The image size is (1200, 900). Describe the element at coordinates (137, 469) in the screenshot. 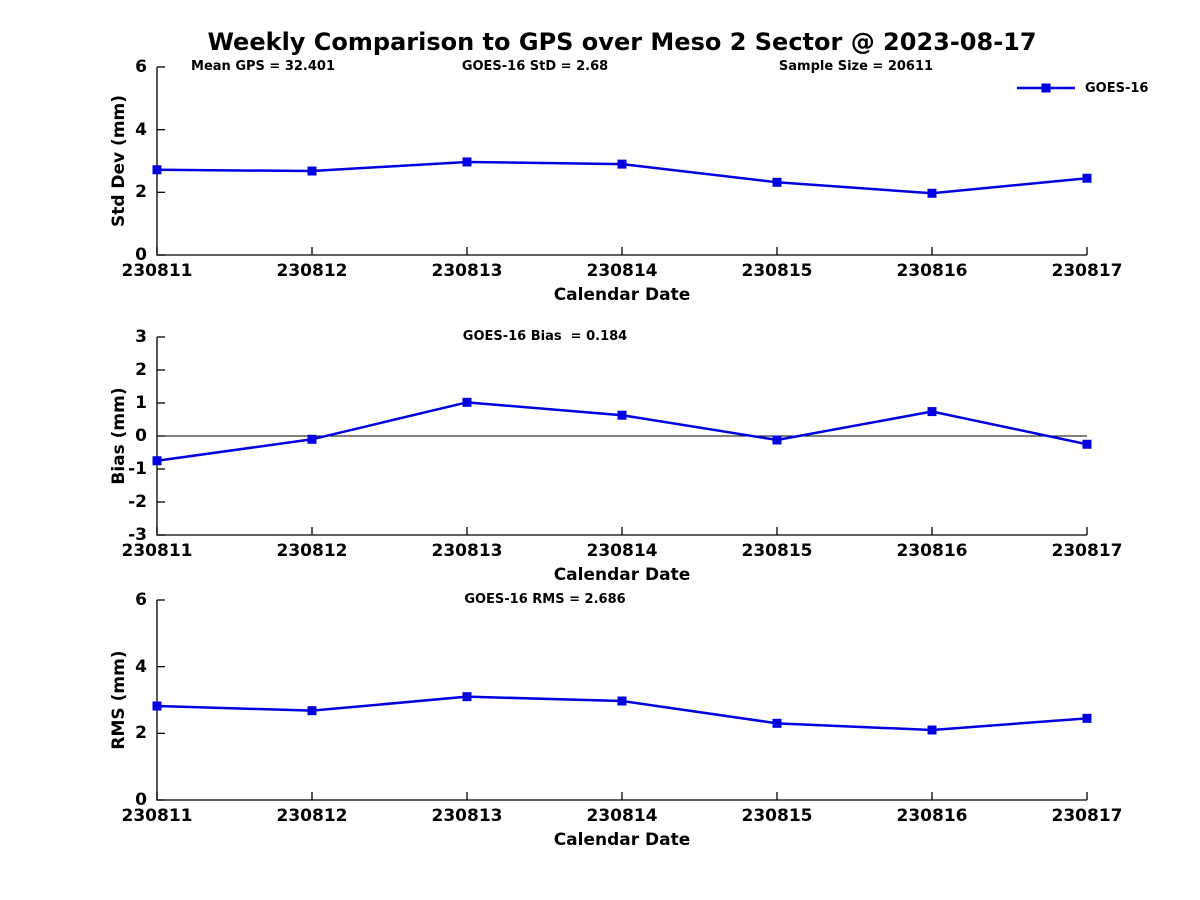

I see `y-tick-label: -1` at that location.